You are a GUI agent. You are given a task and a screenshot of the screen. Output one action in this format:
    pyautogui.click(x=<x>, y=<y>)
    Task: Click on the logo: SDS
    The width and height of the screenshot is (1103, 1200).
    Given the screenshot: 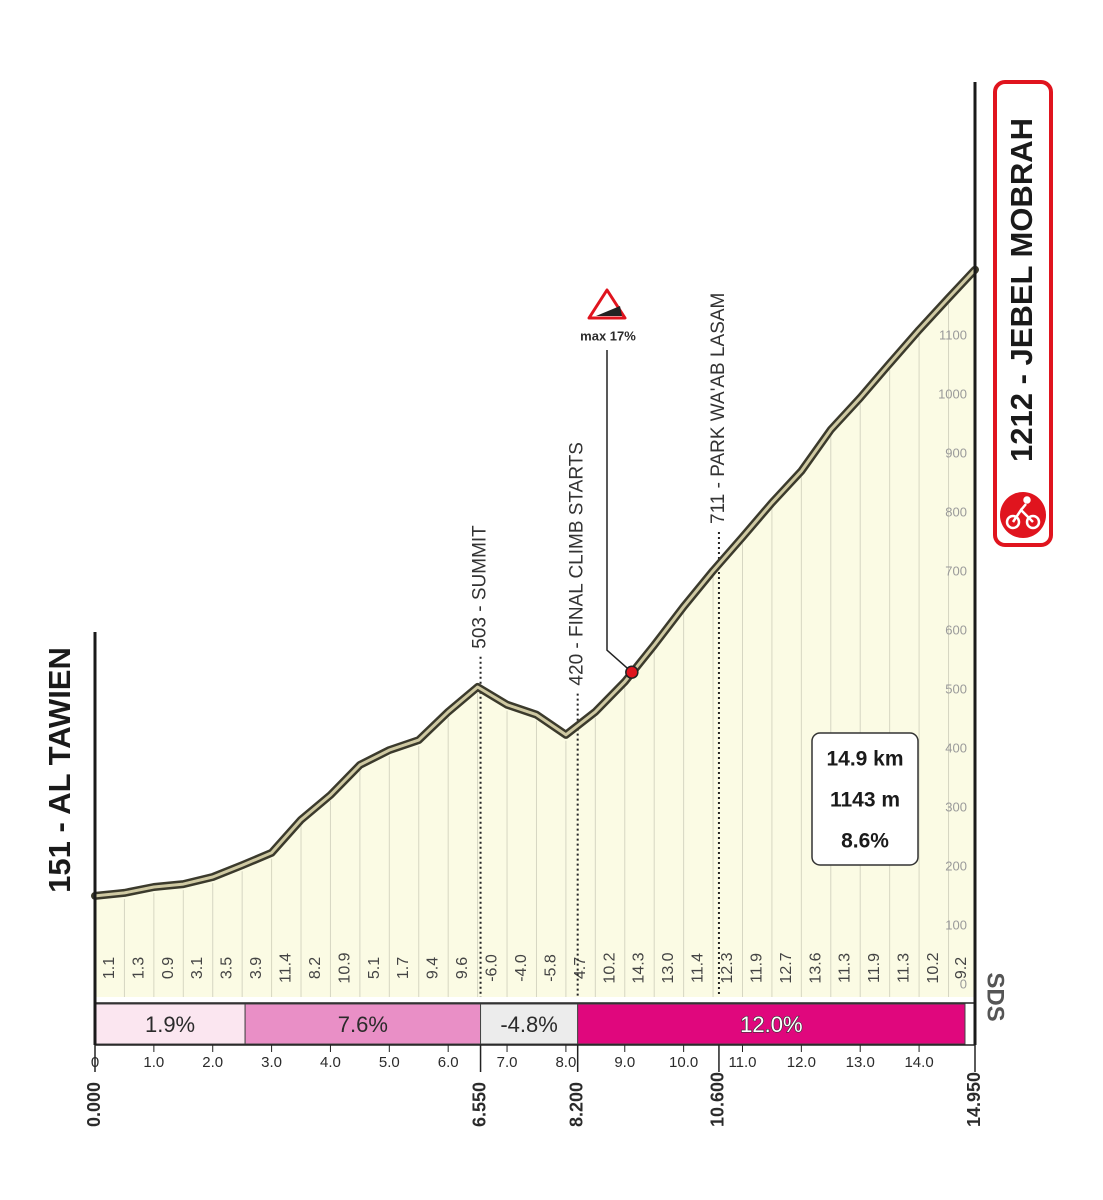 What is the action you would take?
    pyautogui.click(x=995, y=996)
    